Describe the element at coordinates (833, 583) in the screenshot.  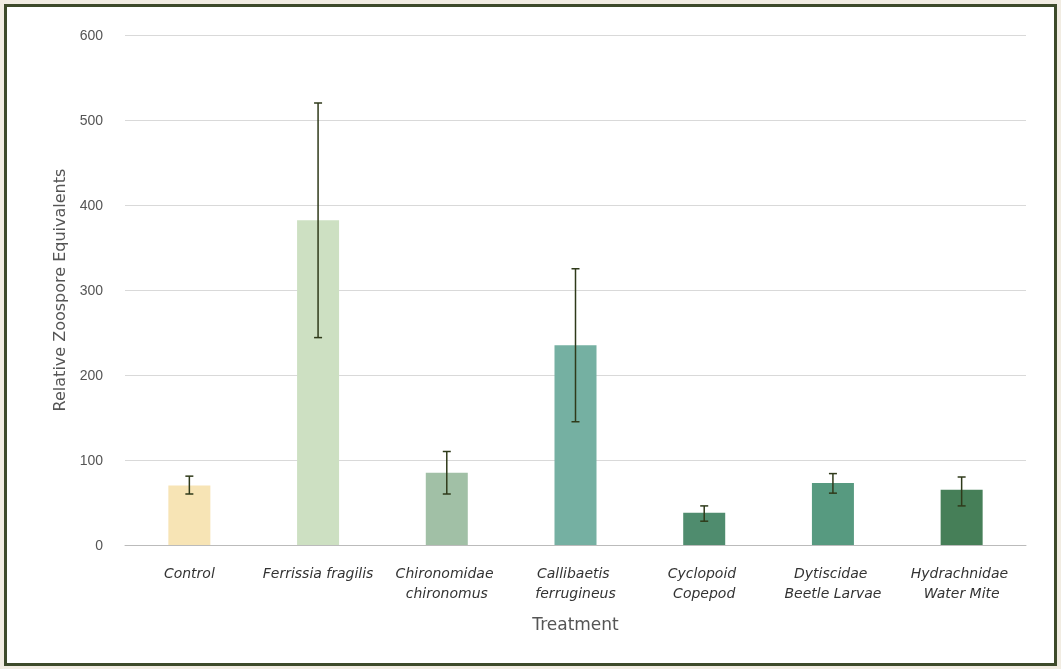
I see `x-tick-label: Dytiscidae Beetle Larvae` at that location.